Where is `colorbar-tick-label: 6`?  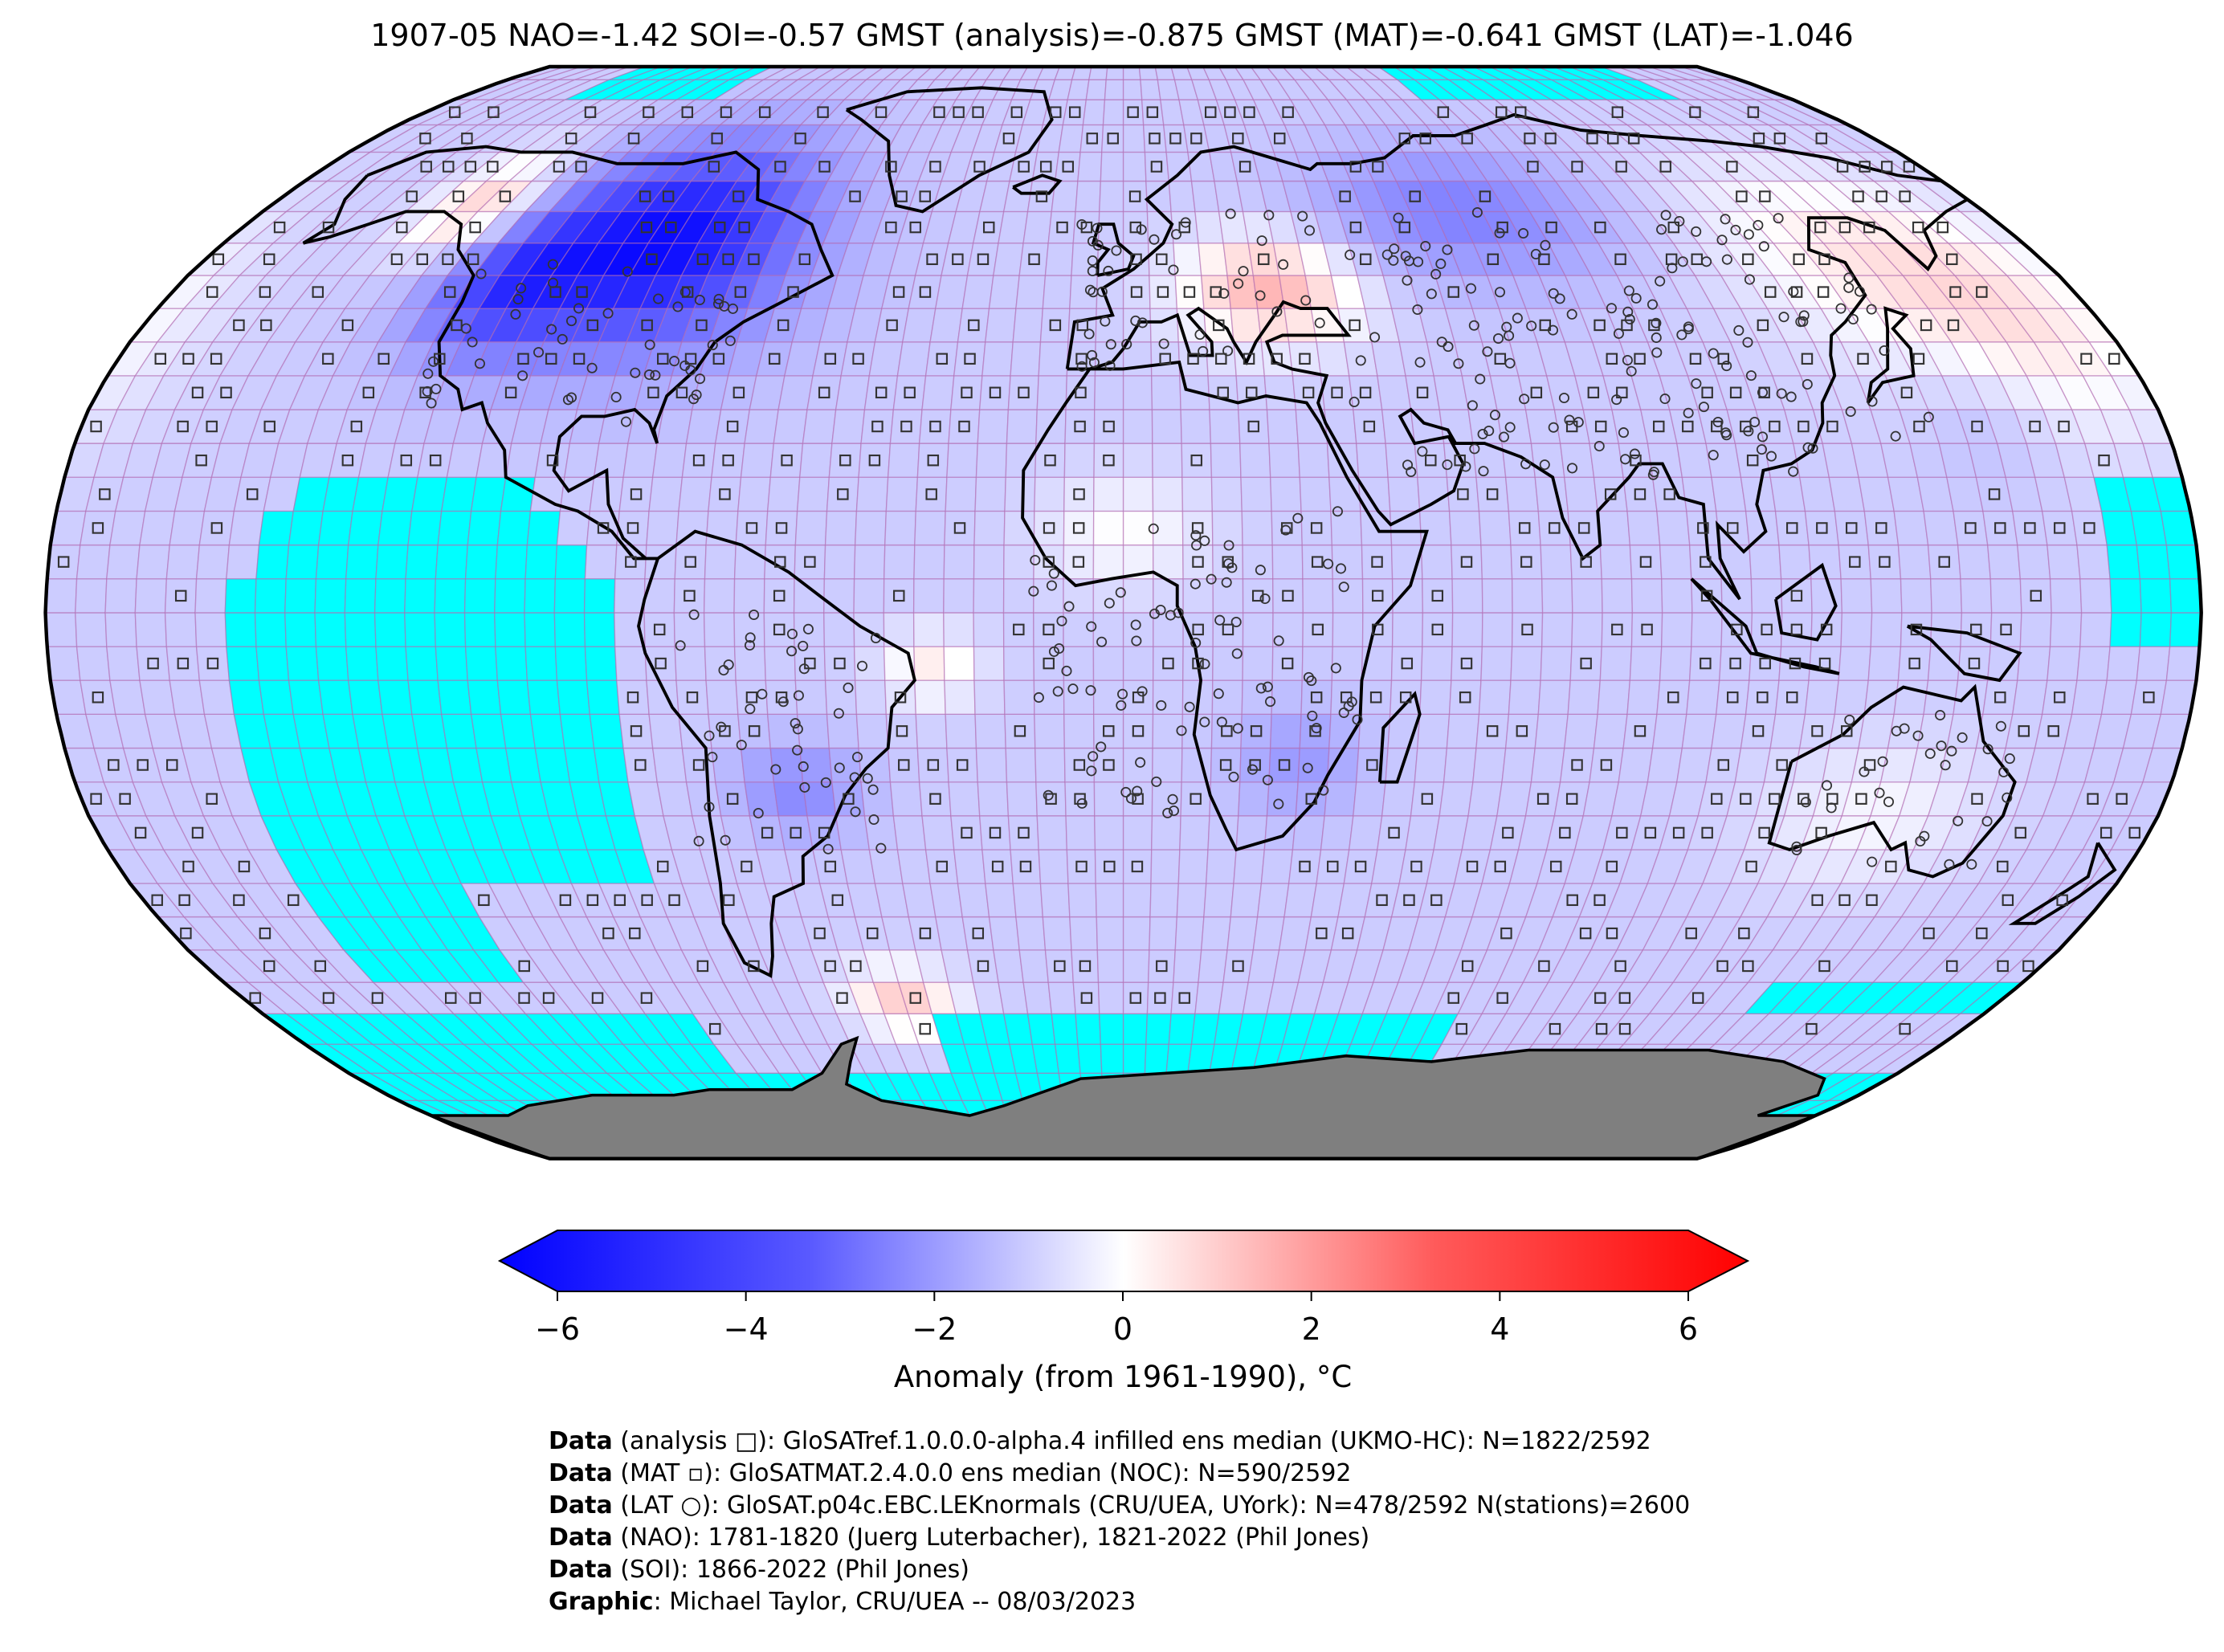
colorbar-tick-label: 6 is located at coordinates (1688, 1329).